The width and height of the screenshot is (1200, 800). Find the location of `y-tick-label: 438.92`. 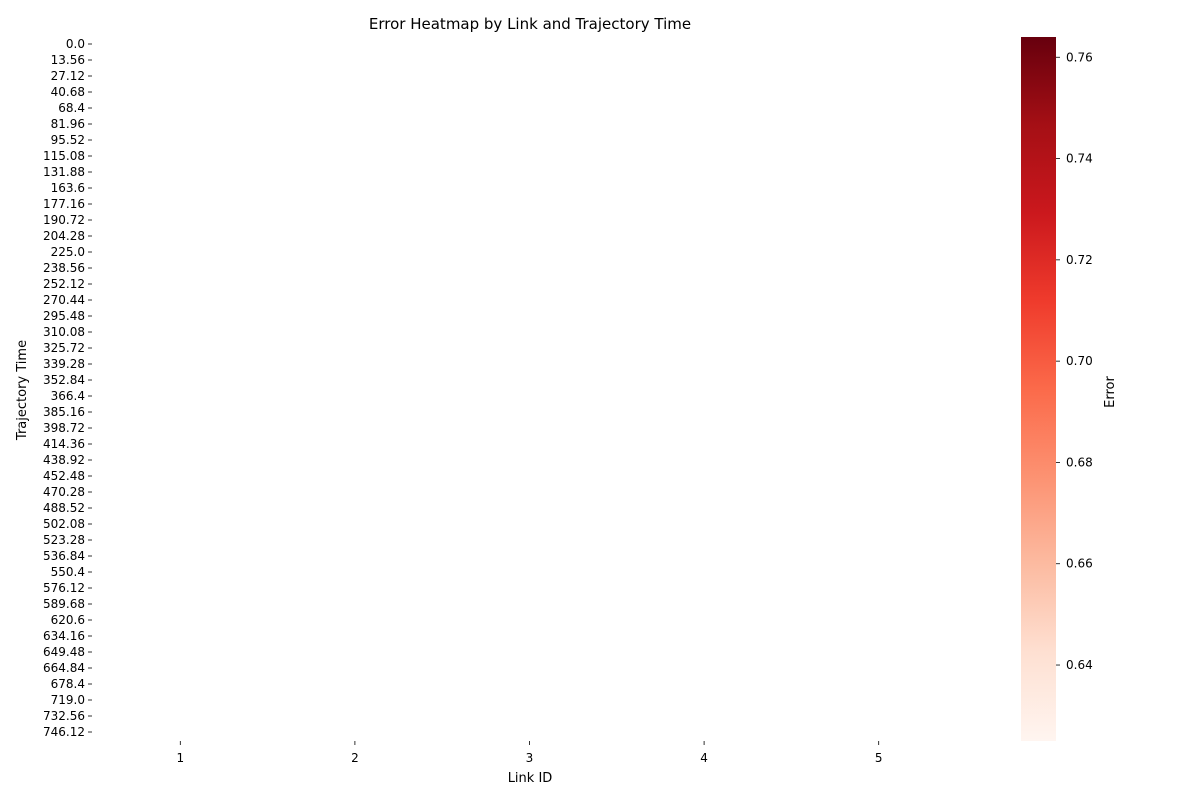

y-tick-label: 438.92 is located at coordinates (64, 460).